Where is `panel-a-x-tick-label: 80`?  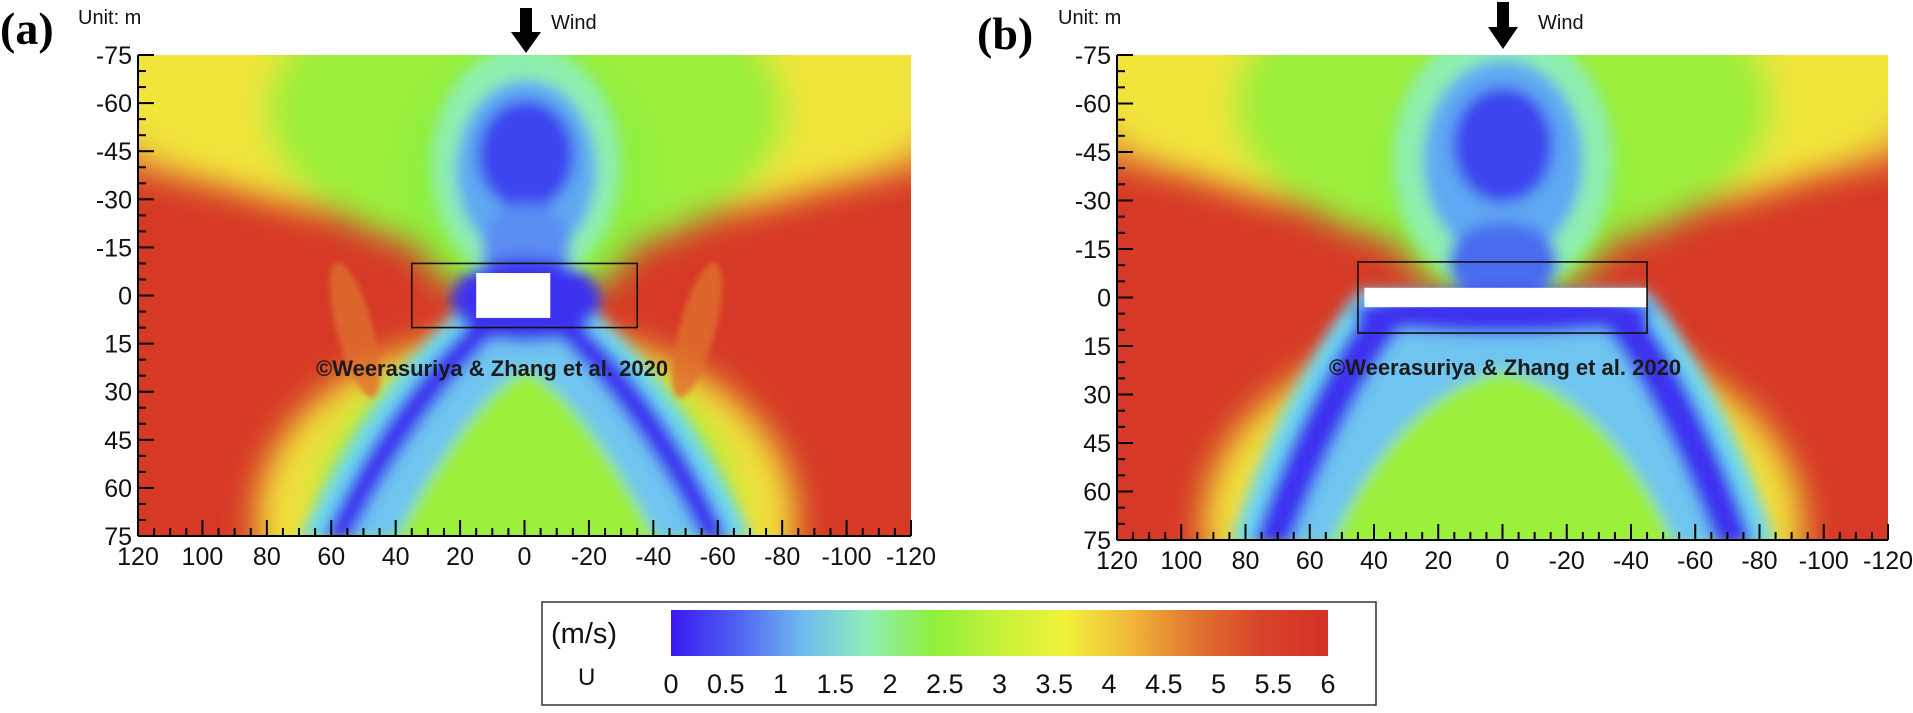
panel-a-x-tick-label: 80 is located at coordinates (267, 557).